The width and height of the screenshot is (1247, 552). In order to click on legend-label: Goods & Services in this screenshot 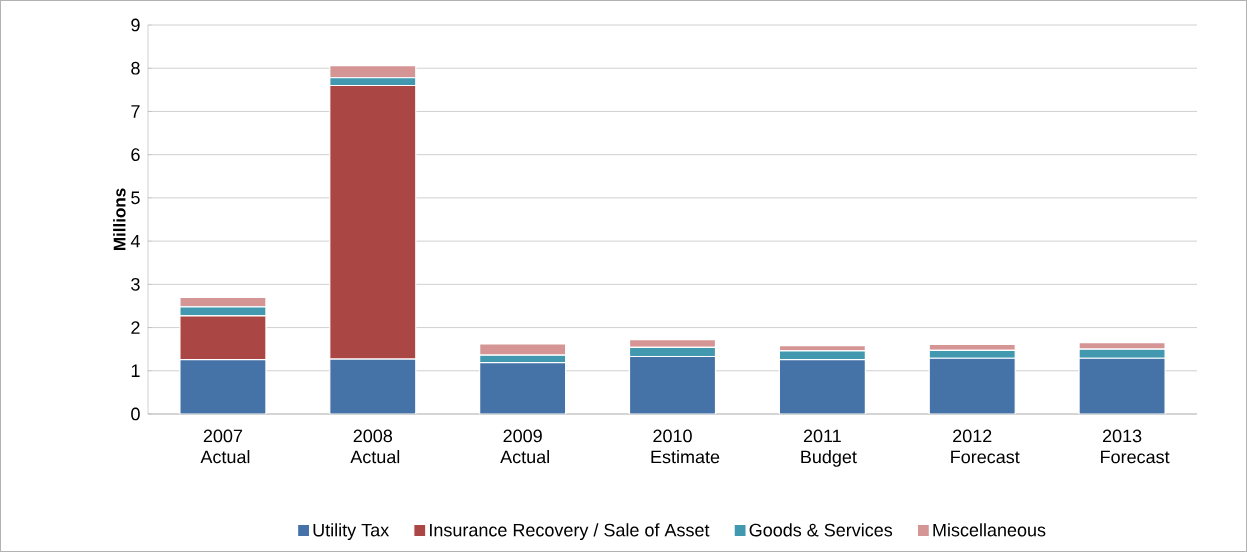, I will do `click(821, 530)`.